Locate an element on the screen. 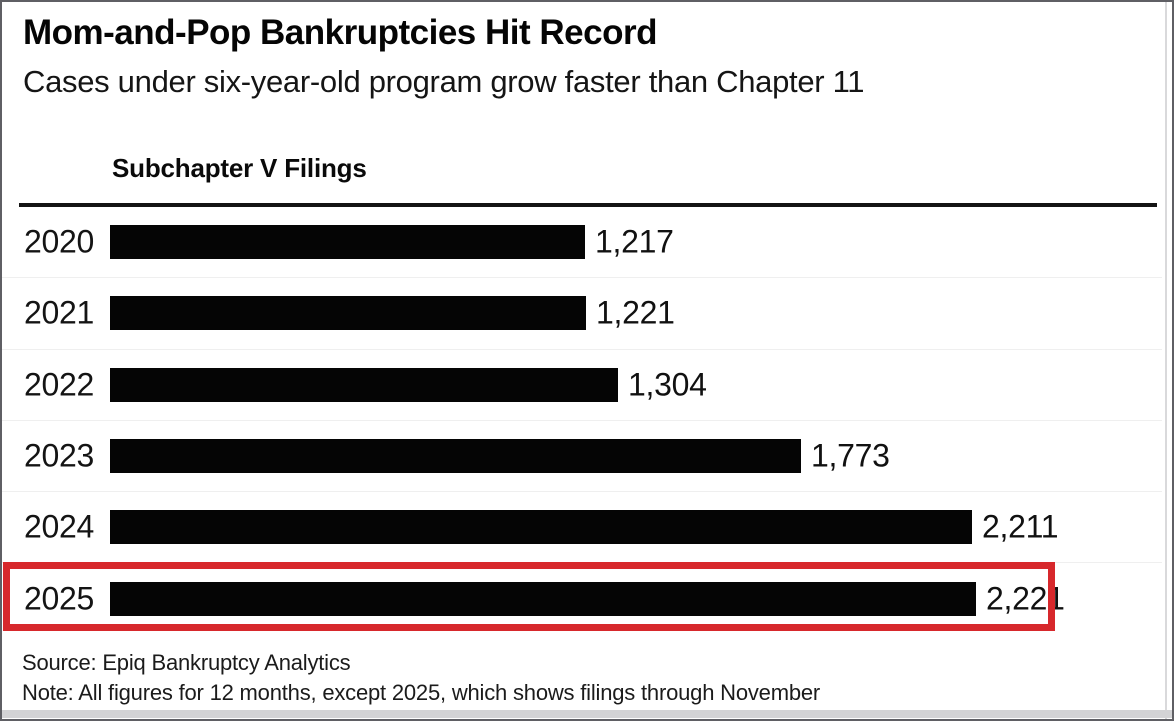  year-label-2023: 2023 is located at coordinates (59, 455).